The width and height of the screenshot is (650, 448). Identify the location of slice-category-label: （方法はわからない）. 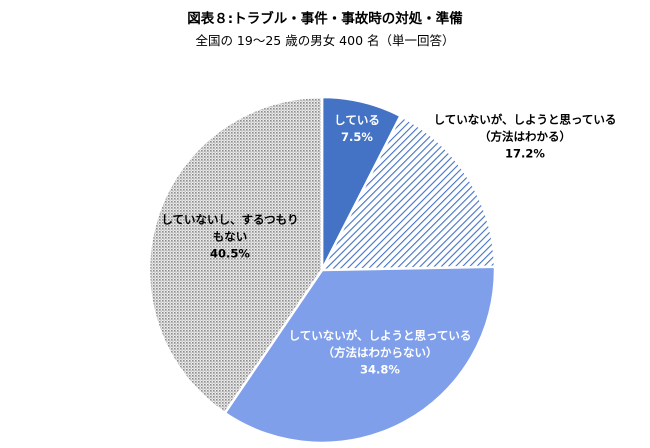
(380, 353).